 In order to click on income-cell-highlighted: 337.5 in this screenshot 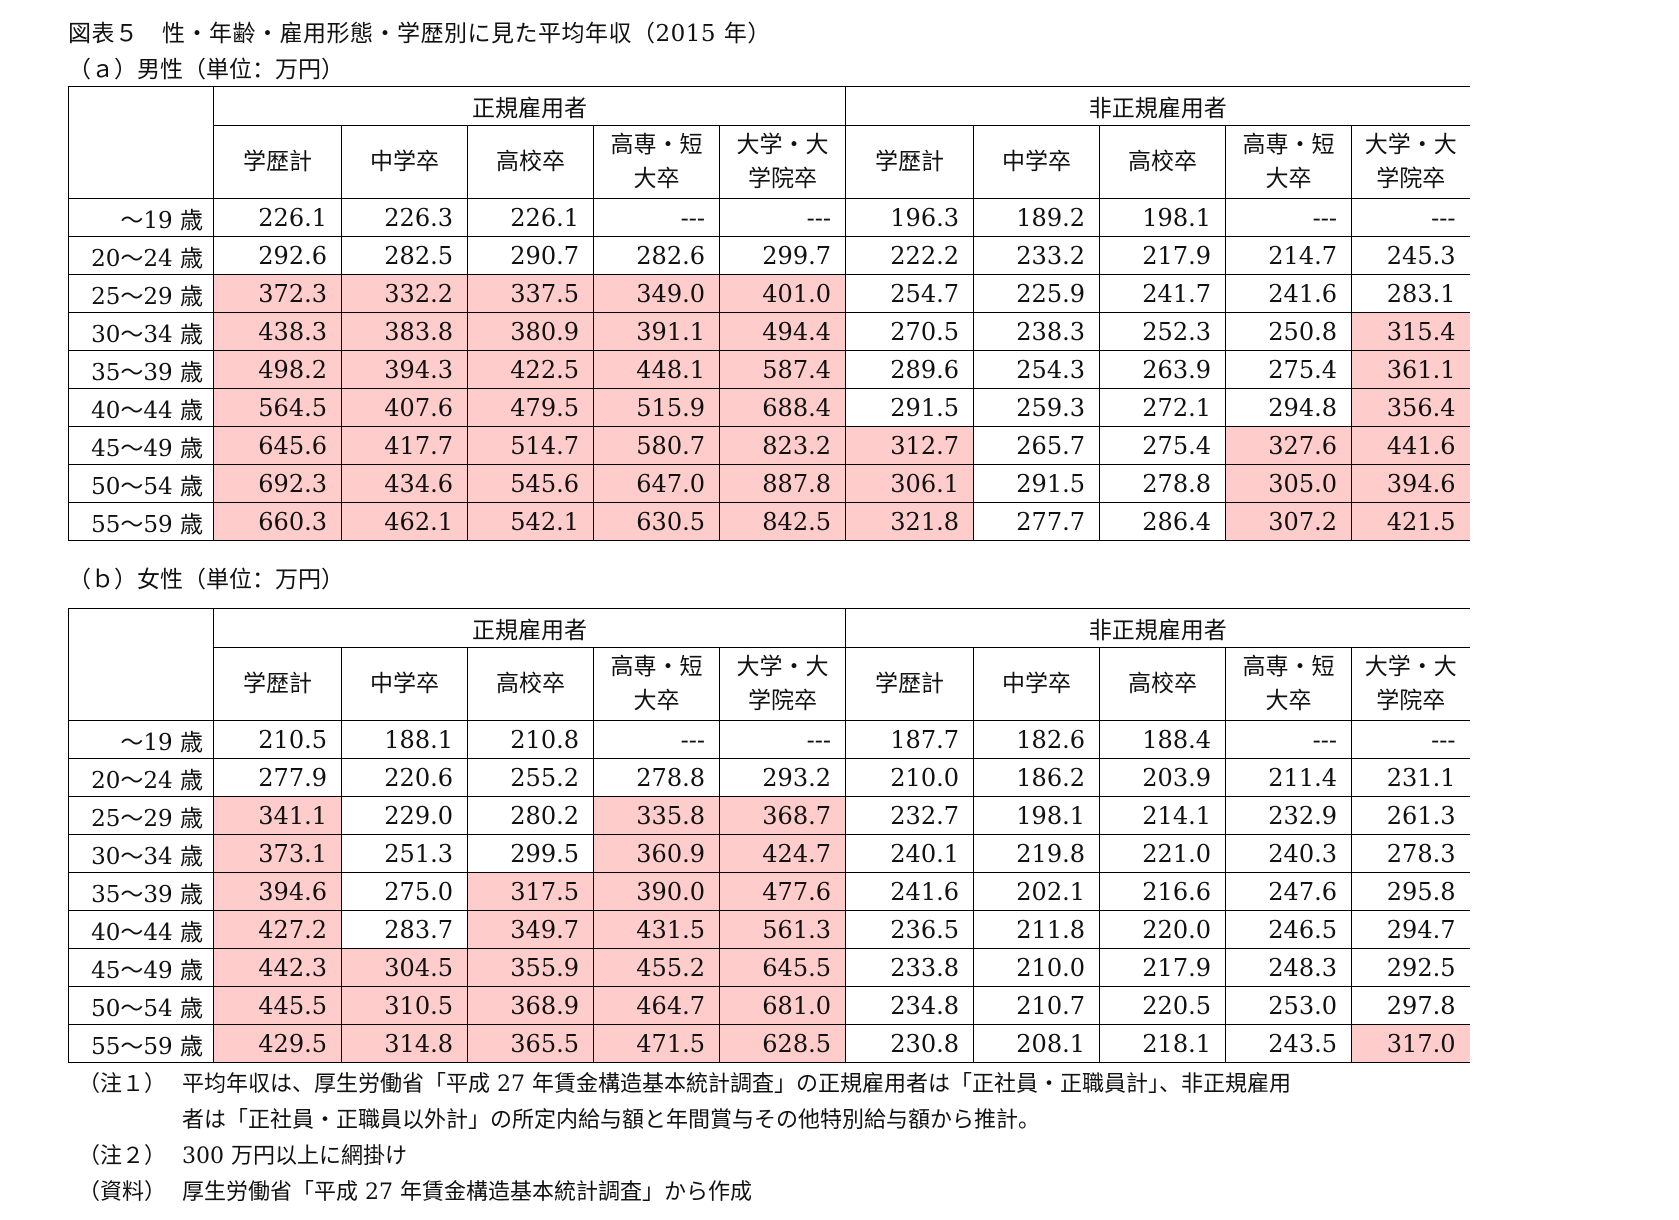, I will do `click(530, 293)`.